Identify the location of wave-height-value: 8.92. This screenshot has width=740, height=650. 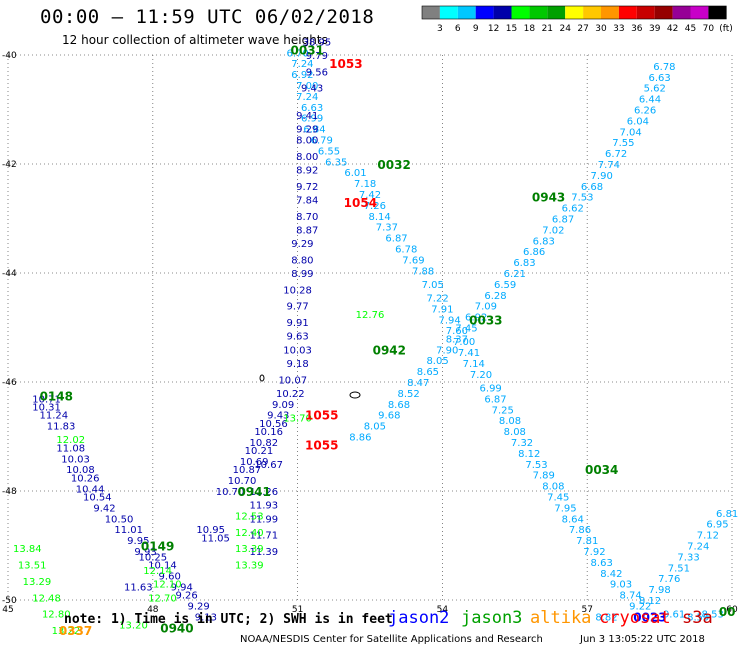
(307, 170).